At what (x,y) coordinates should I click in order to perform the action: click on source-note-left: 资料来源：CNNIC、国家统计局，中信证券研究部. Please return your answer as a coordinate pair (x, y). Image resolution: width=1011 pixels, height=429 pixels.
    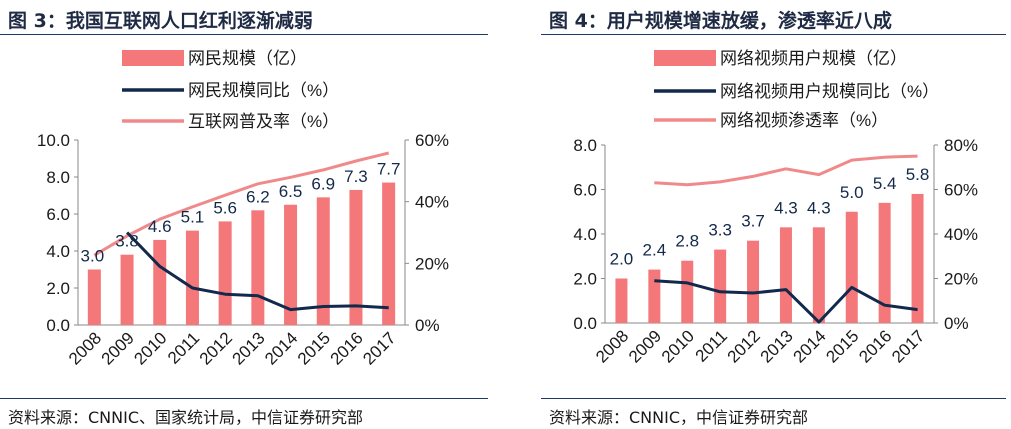
    Looking at the image, I should click on (186, 417).